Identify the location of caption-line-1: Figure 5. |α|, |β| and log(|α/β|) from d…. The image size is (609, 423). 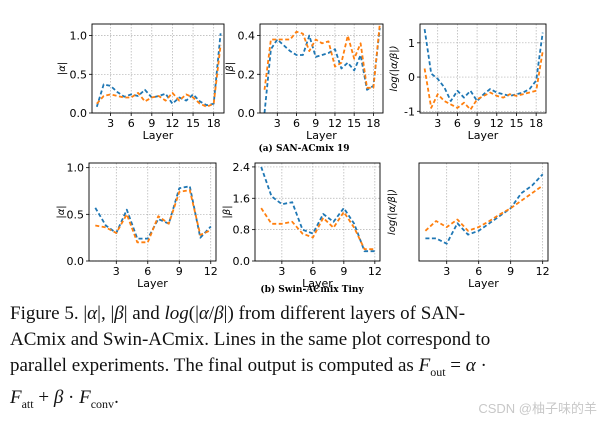
(238, 313).